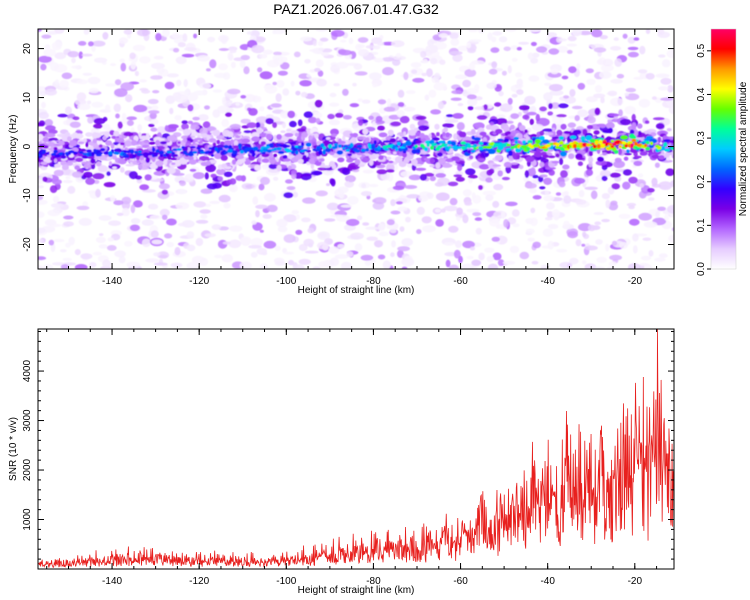 The width and height of the screenshot is (750, 600). I want to click on spectrogram-xtick-label: -40, so click(547, 281).